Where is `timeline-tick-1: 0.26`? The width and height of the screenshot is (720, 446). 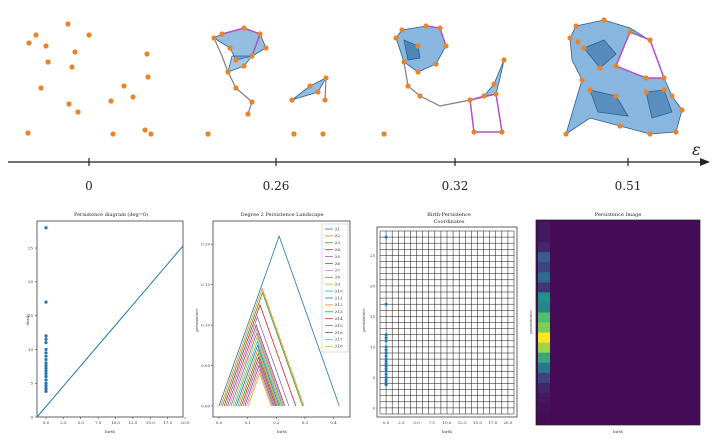
timeline-tick-1: 0.26 is located at coordinates (276, 186).